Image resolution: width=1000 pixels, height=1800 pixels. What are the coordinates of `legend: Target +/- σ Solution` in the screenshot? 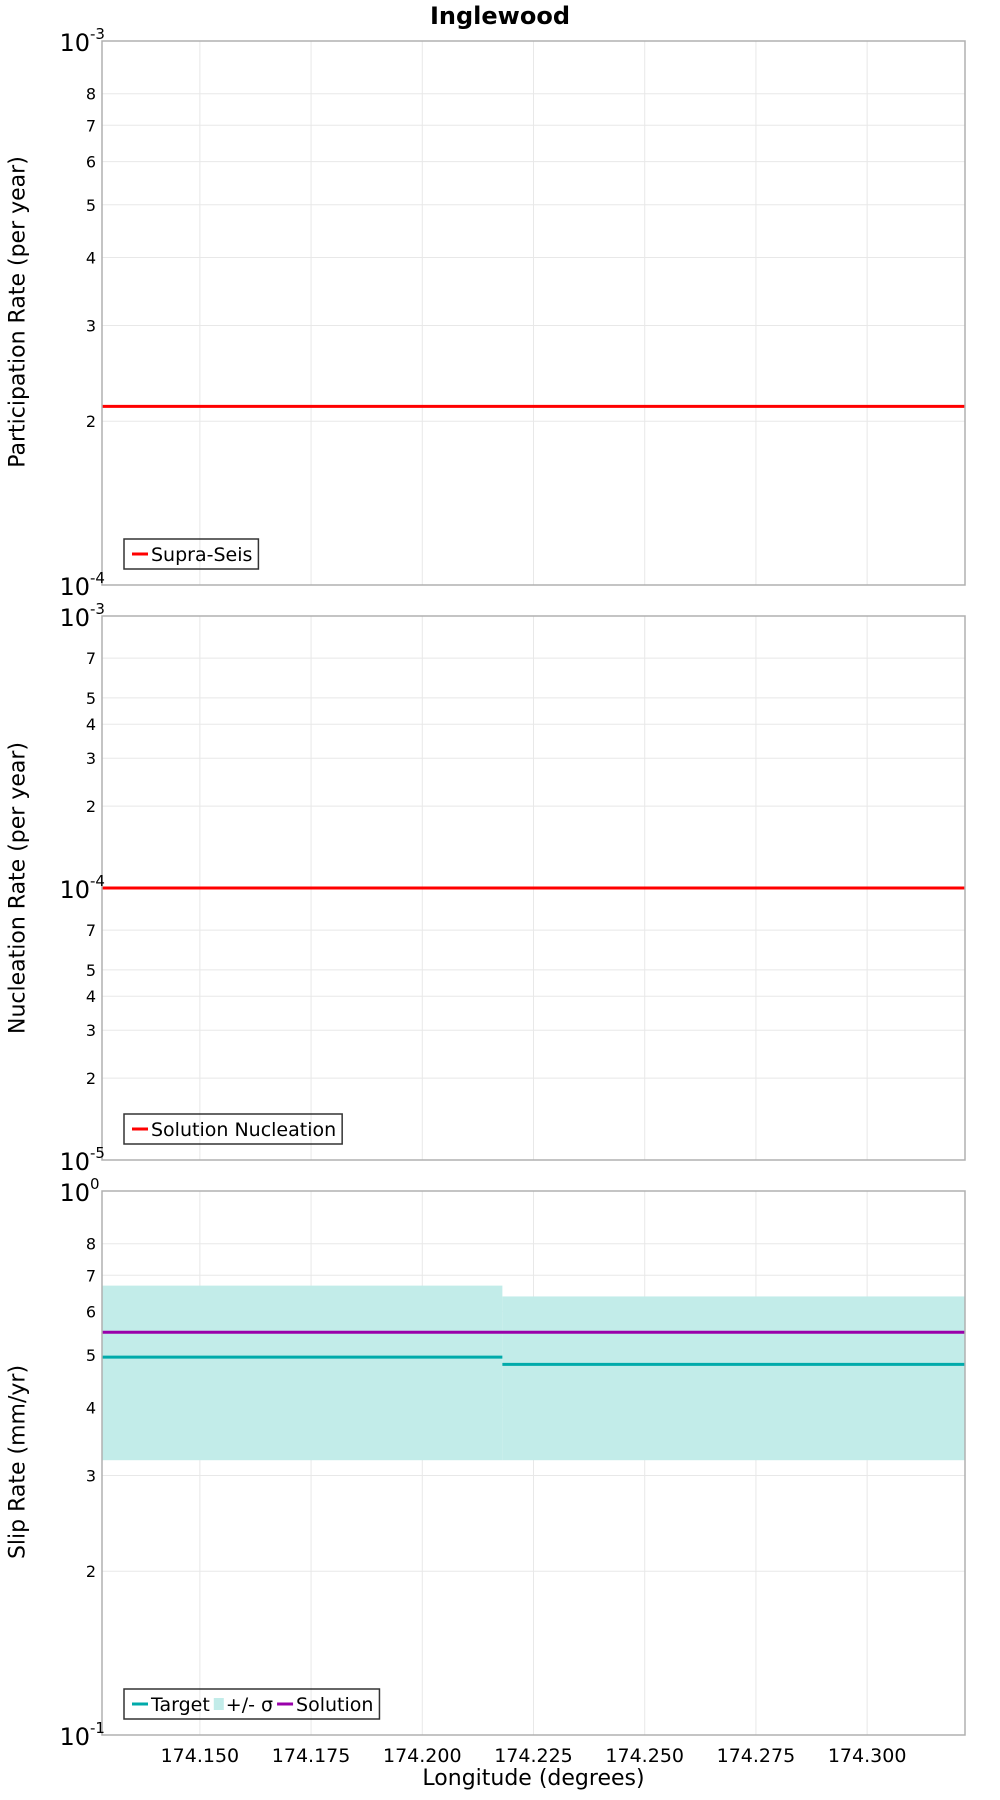 It's located at (252, 1704).